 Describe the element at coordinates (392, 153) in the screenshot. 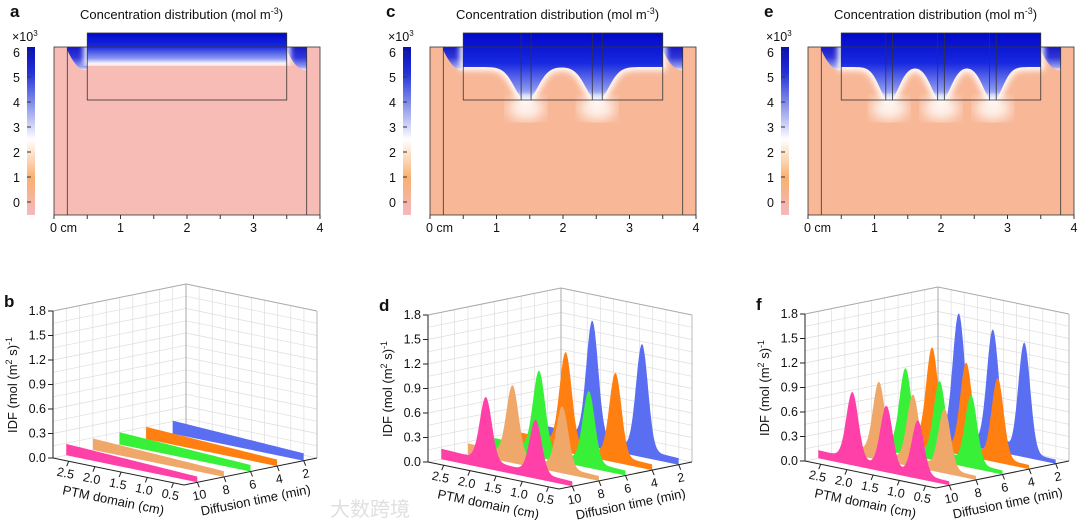

I see `colorbar-tick-label: 2` at that location.